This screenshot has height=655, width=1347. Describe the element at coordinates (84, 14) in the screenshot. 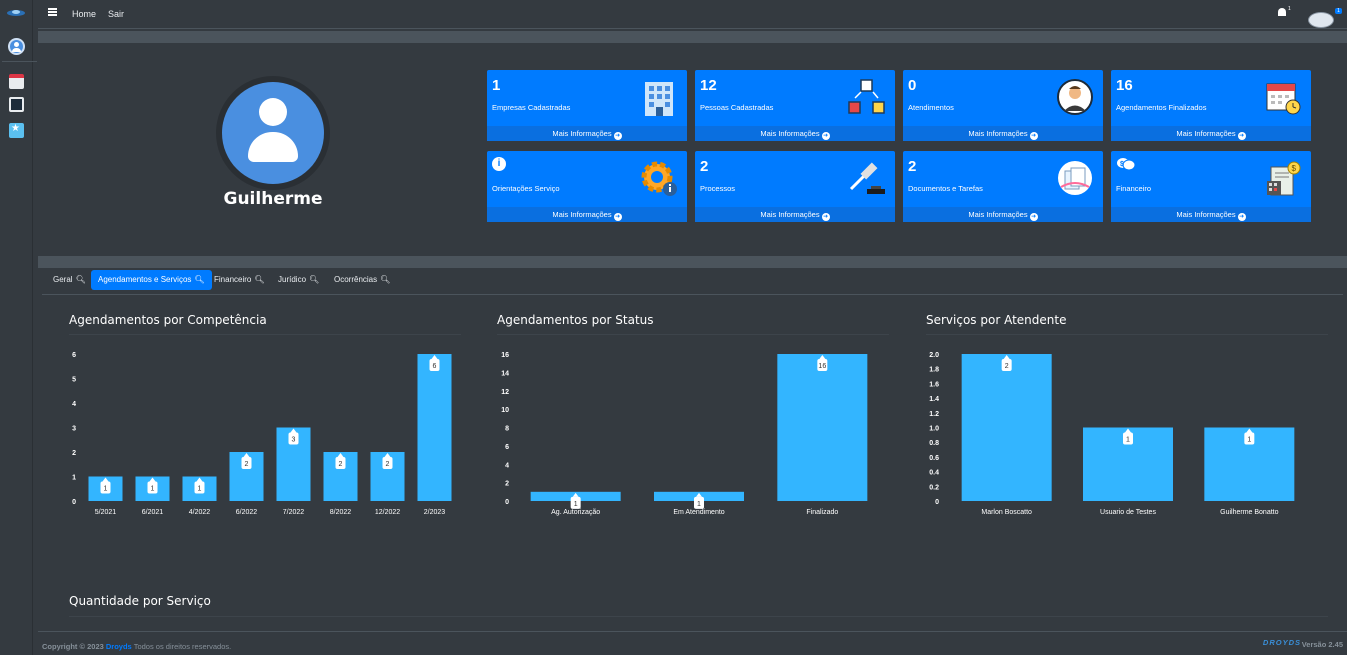

I see `nav-home-link: Home` at that location.